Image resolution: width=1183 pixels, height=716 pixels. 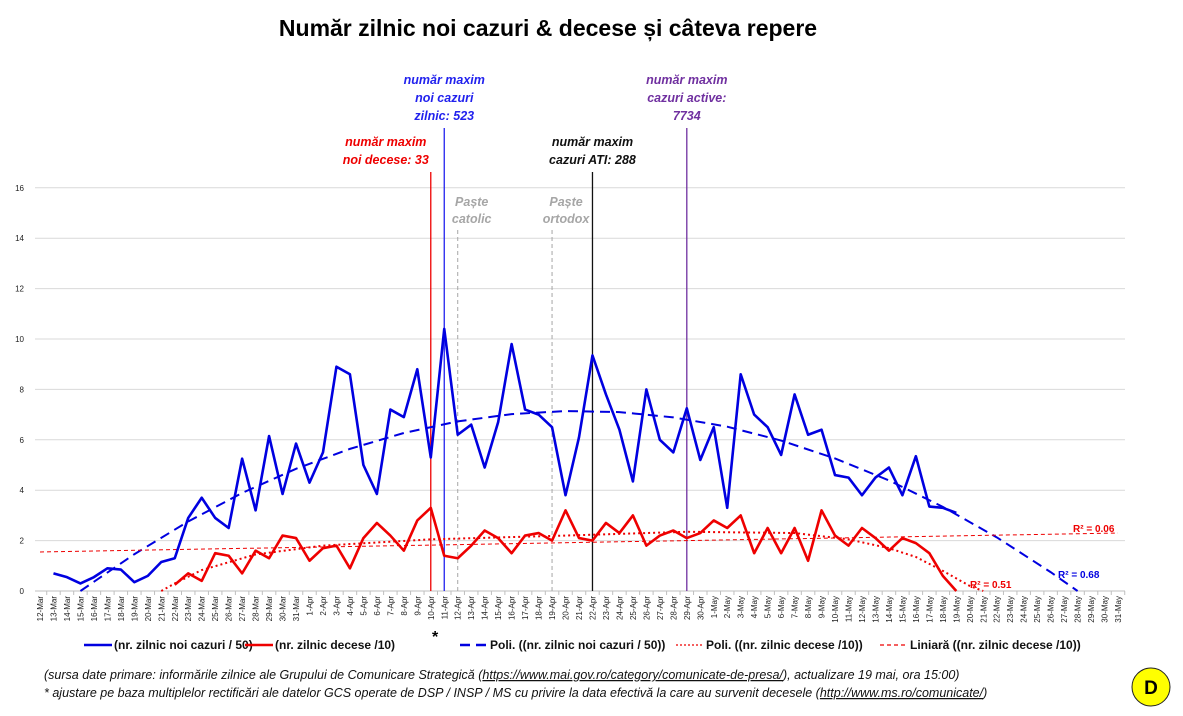 What do you see at coordinates (229, 609) in the screenshot?
I see `x-tick-label: 26-Mar` at bounding box center [229, 609].